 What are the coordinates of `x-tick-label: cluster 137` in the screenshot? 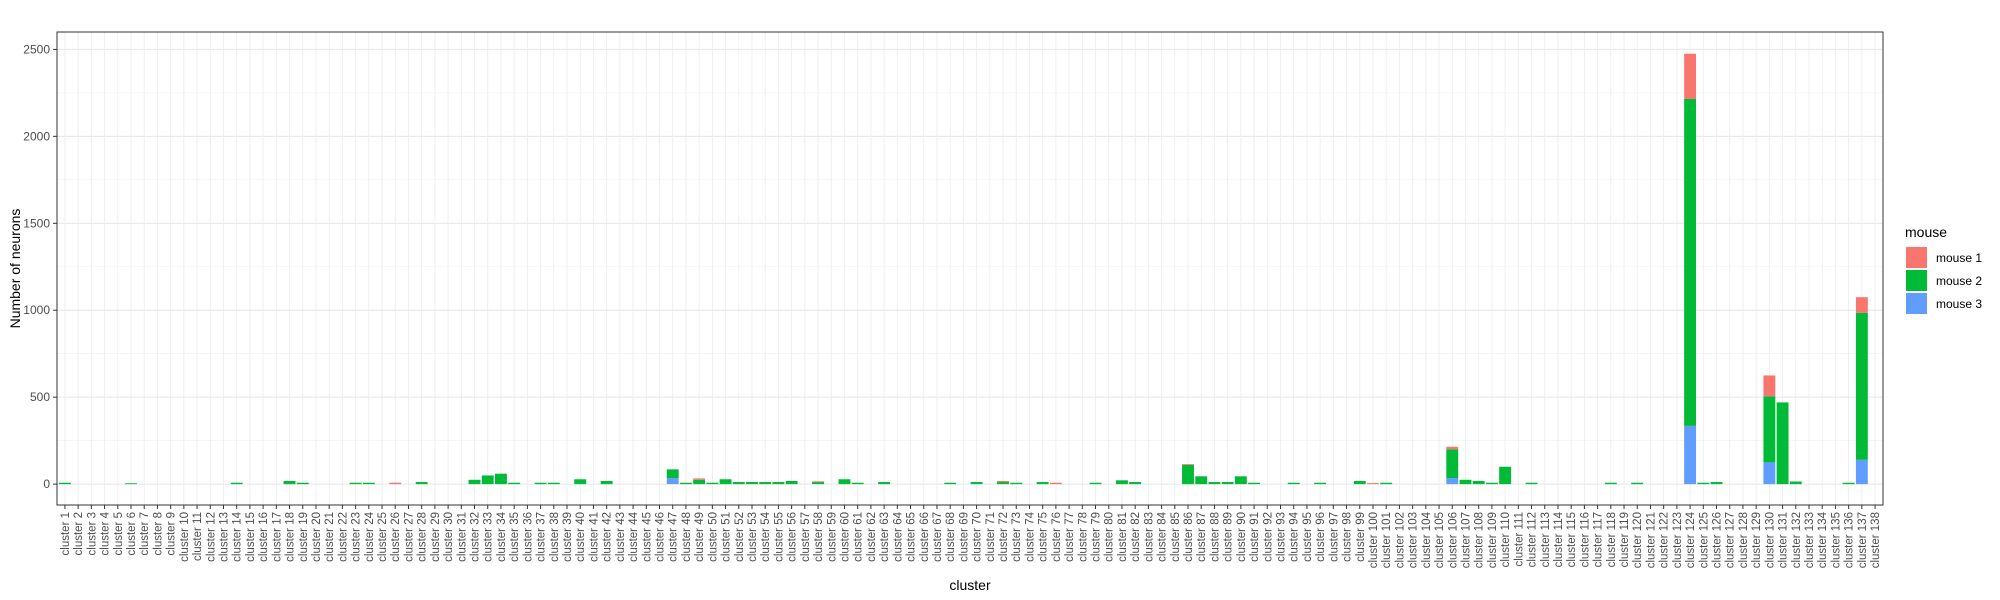 It's located at (1863, 540).